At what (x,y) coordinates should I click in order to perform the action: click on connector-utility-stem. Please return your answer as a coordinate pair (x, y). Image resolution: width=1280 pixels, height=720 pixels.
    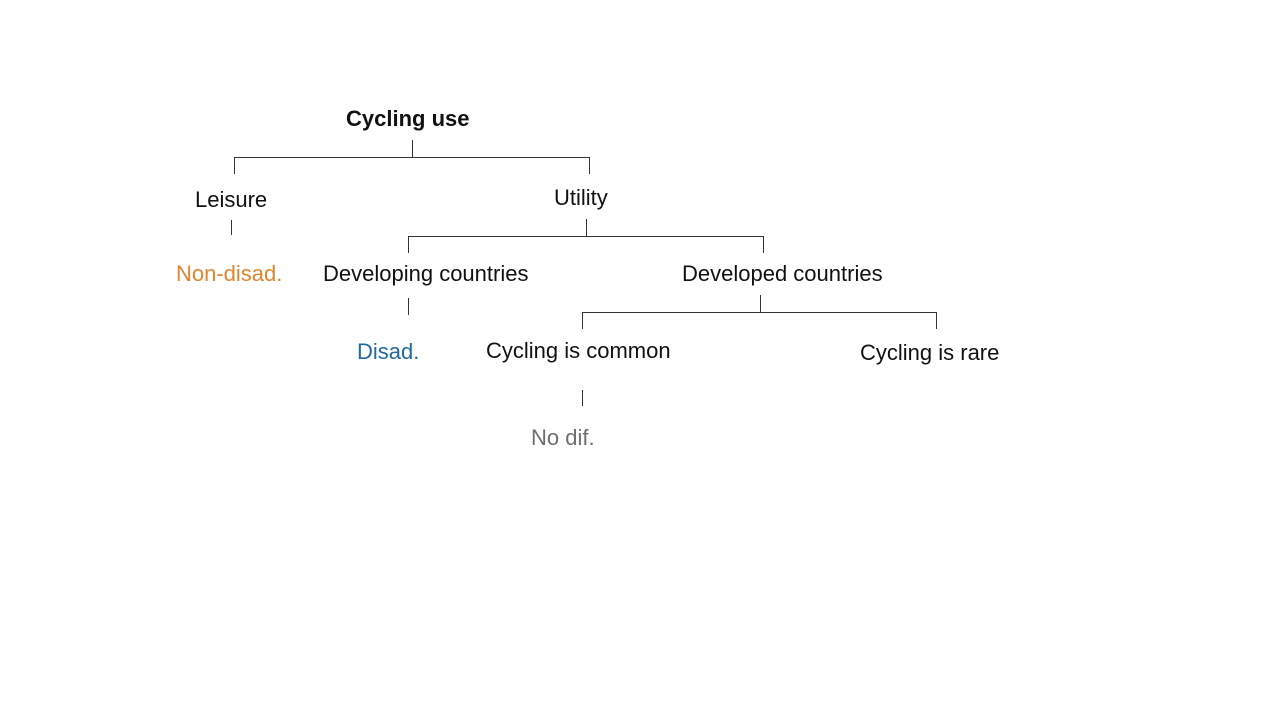
    Looking at the image, I should click on (586, 227).